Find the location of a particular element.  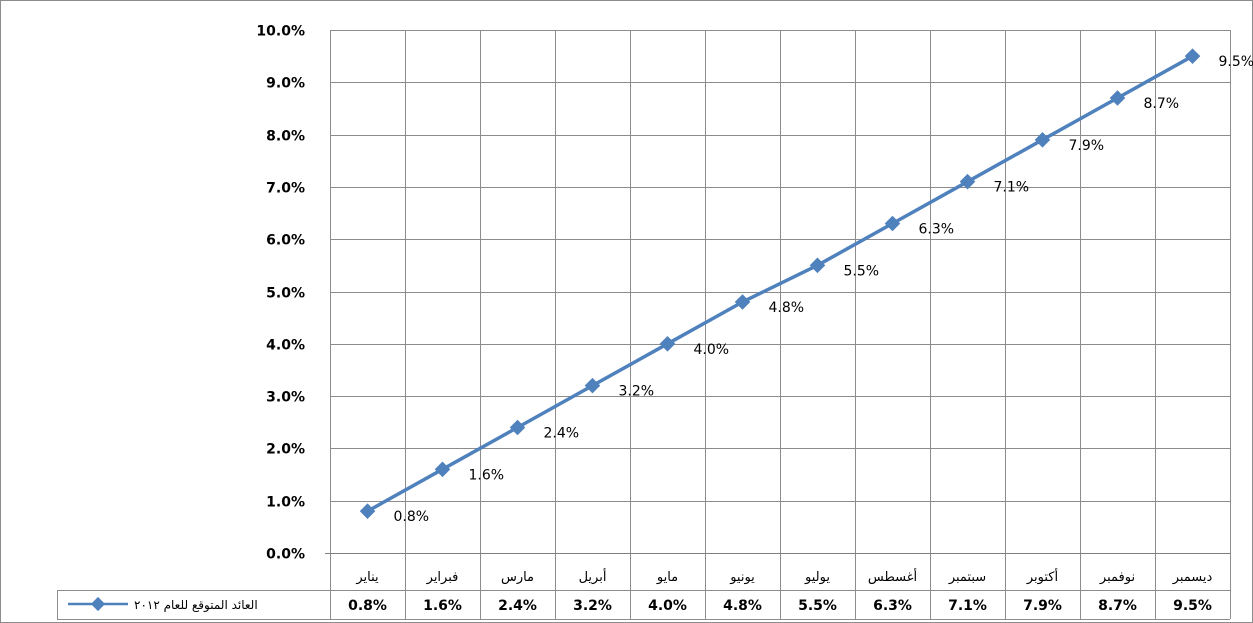

y-tick-label: 0.0% is located at coordinates (285, 555).